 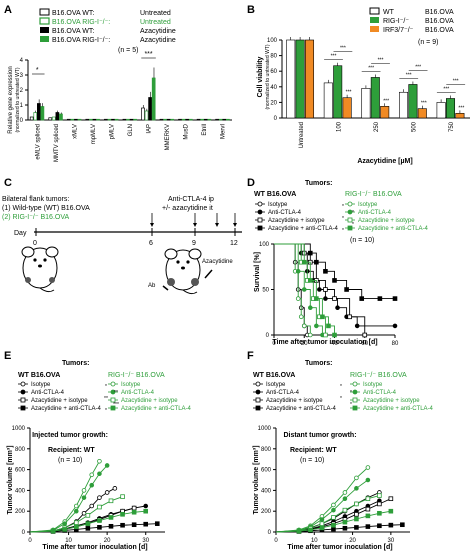 I want to click on tumors-label: Tumors:, so click(x=75, y=363).